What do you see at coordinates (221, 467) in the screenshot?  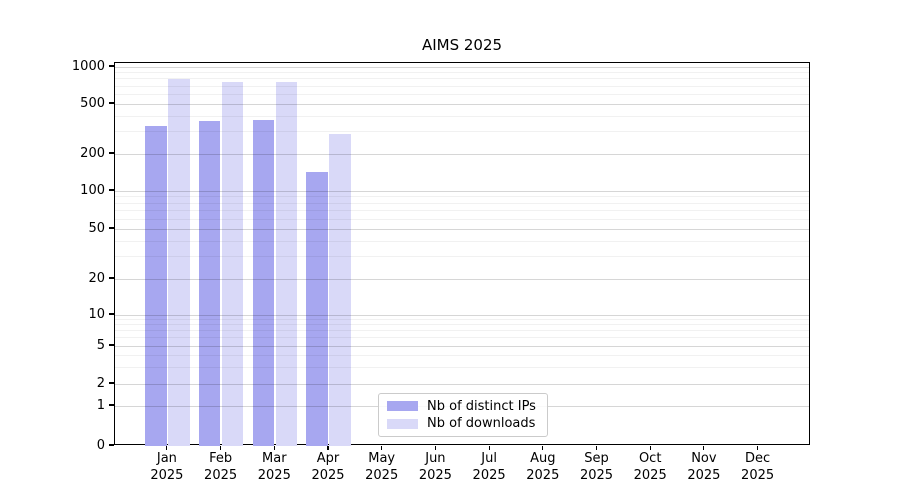 I see `x-tick-label: Feb 2025` at bounding box center [221, 467].